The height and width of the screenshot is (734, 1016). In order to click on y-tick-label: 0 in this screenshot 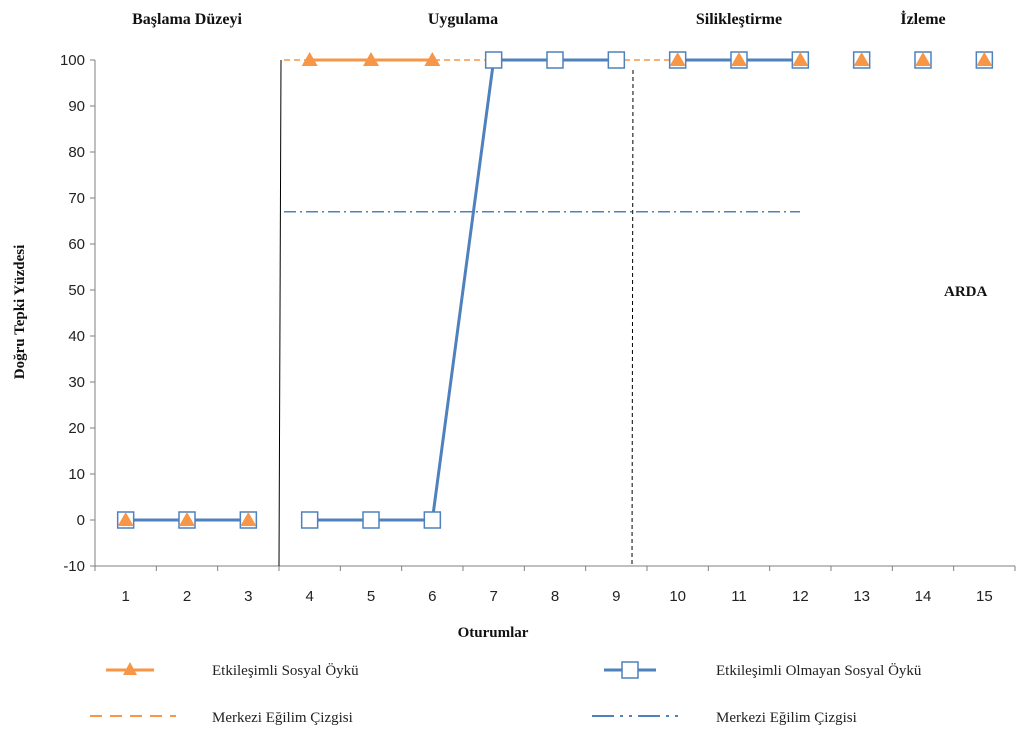, I will do `click(81, 520)`.